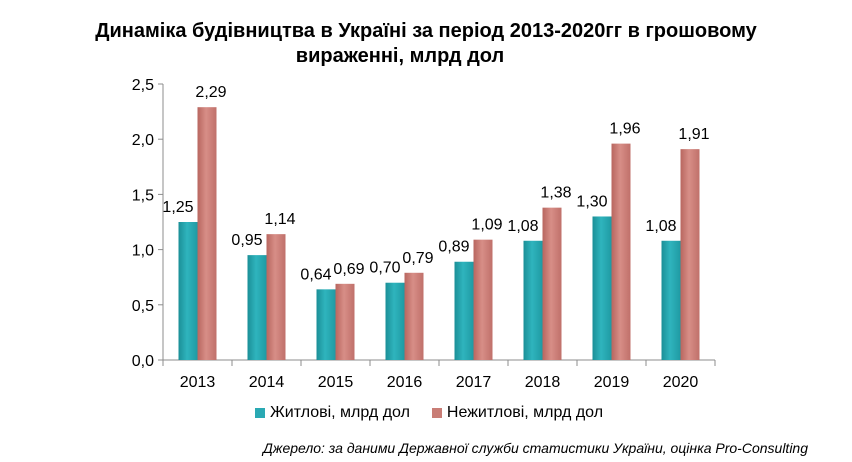  I want to click on y-tick-label: 2,5, so click(143, 85).